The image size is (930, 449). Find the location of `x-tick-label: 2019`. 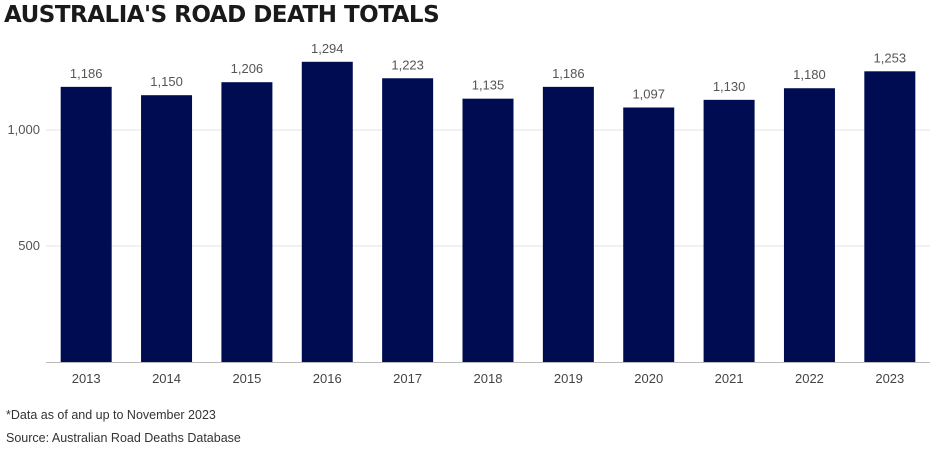

x-tick-label: 2019 is located at coordinates (568, 378).